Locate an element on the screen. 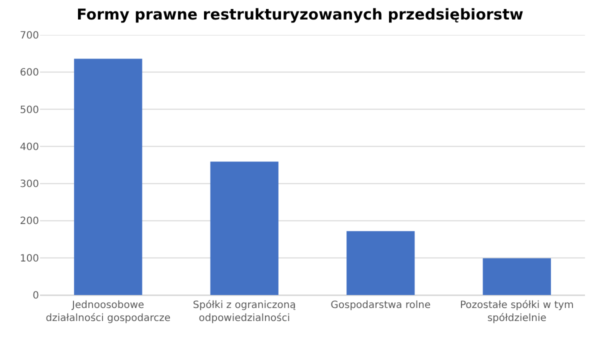 The height and width of the screenshot is (350, 600). y-tick-label: 700 is located at coordinates (29, 36).